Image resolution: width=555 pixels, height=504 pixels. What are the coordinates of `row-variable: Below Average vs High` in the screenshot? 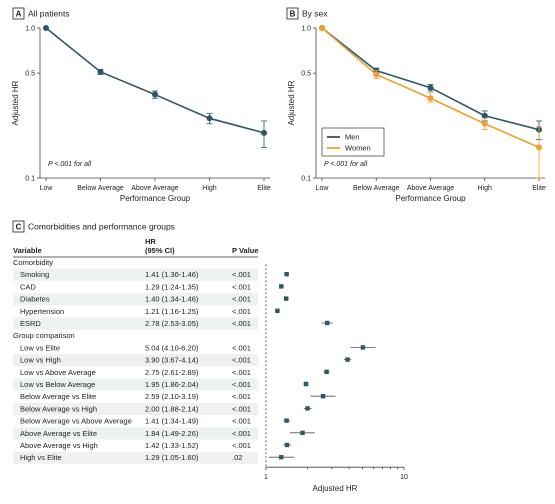 It's located at (58, 408).